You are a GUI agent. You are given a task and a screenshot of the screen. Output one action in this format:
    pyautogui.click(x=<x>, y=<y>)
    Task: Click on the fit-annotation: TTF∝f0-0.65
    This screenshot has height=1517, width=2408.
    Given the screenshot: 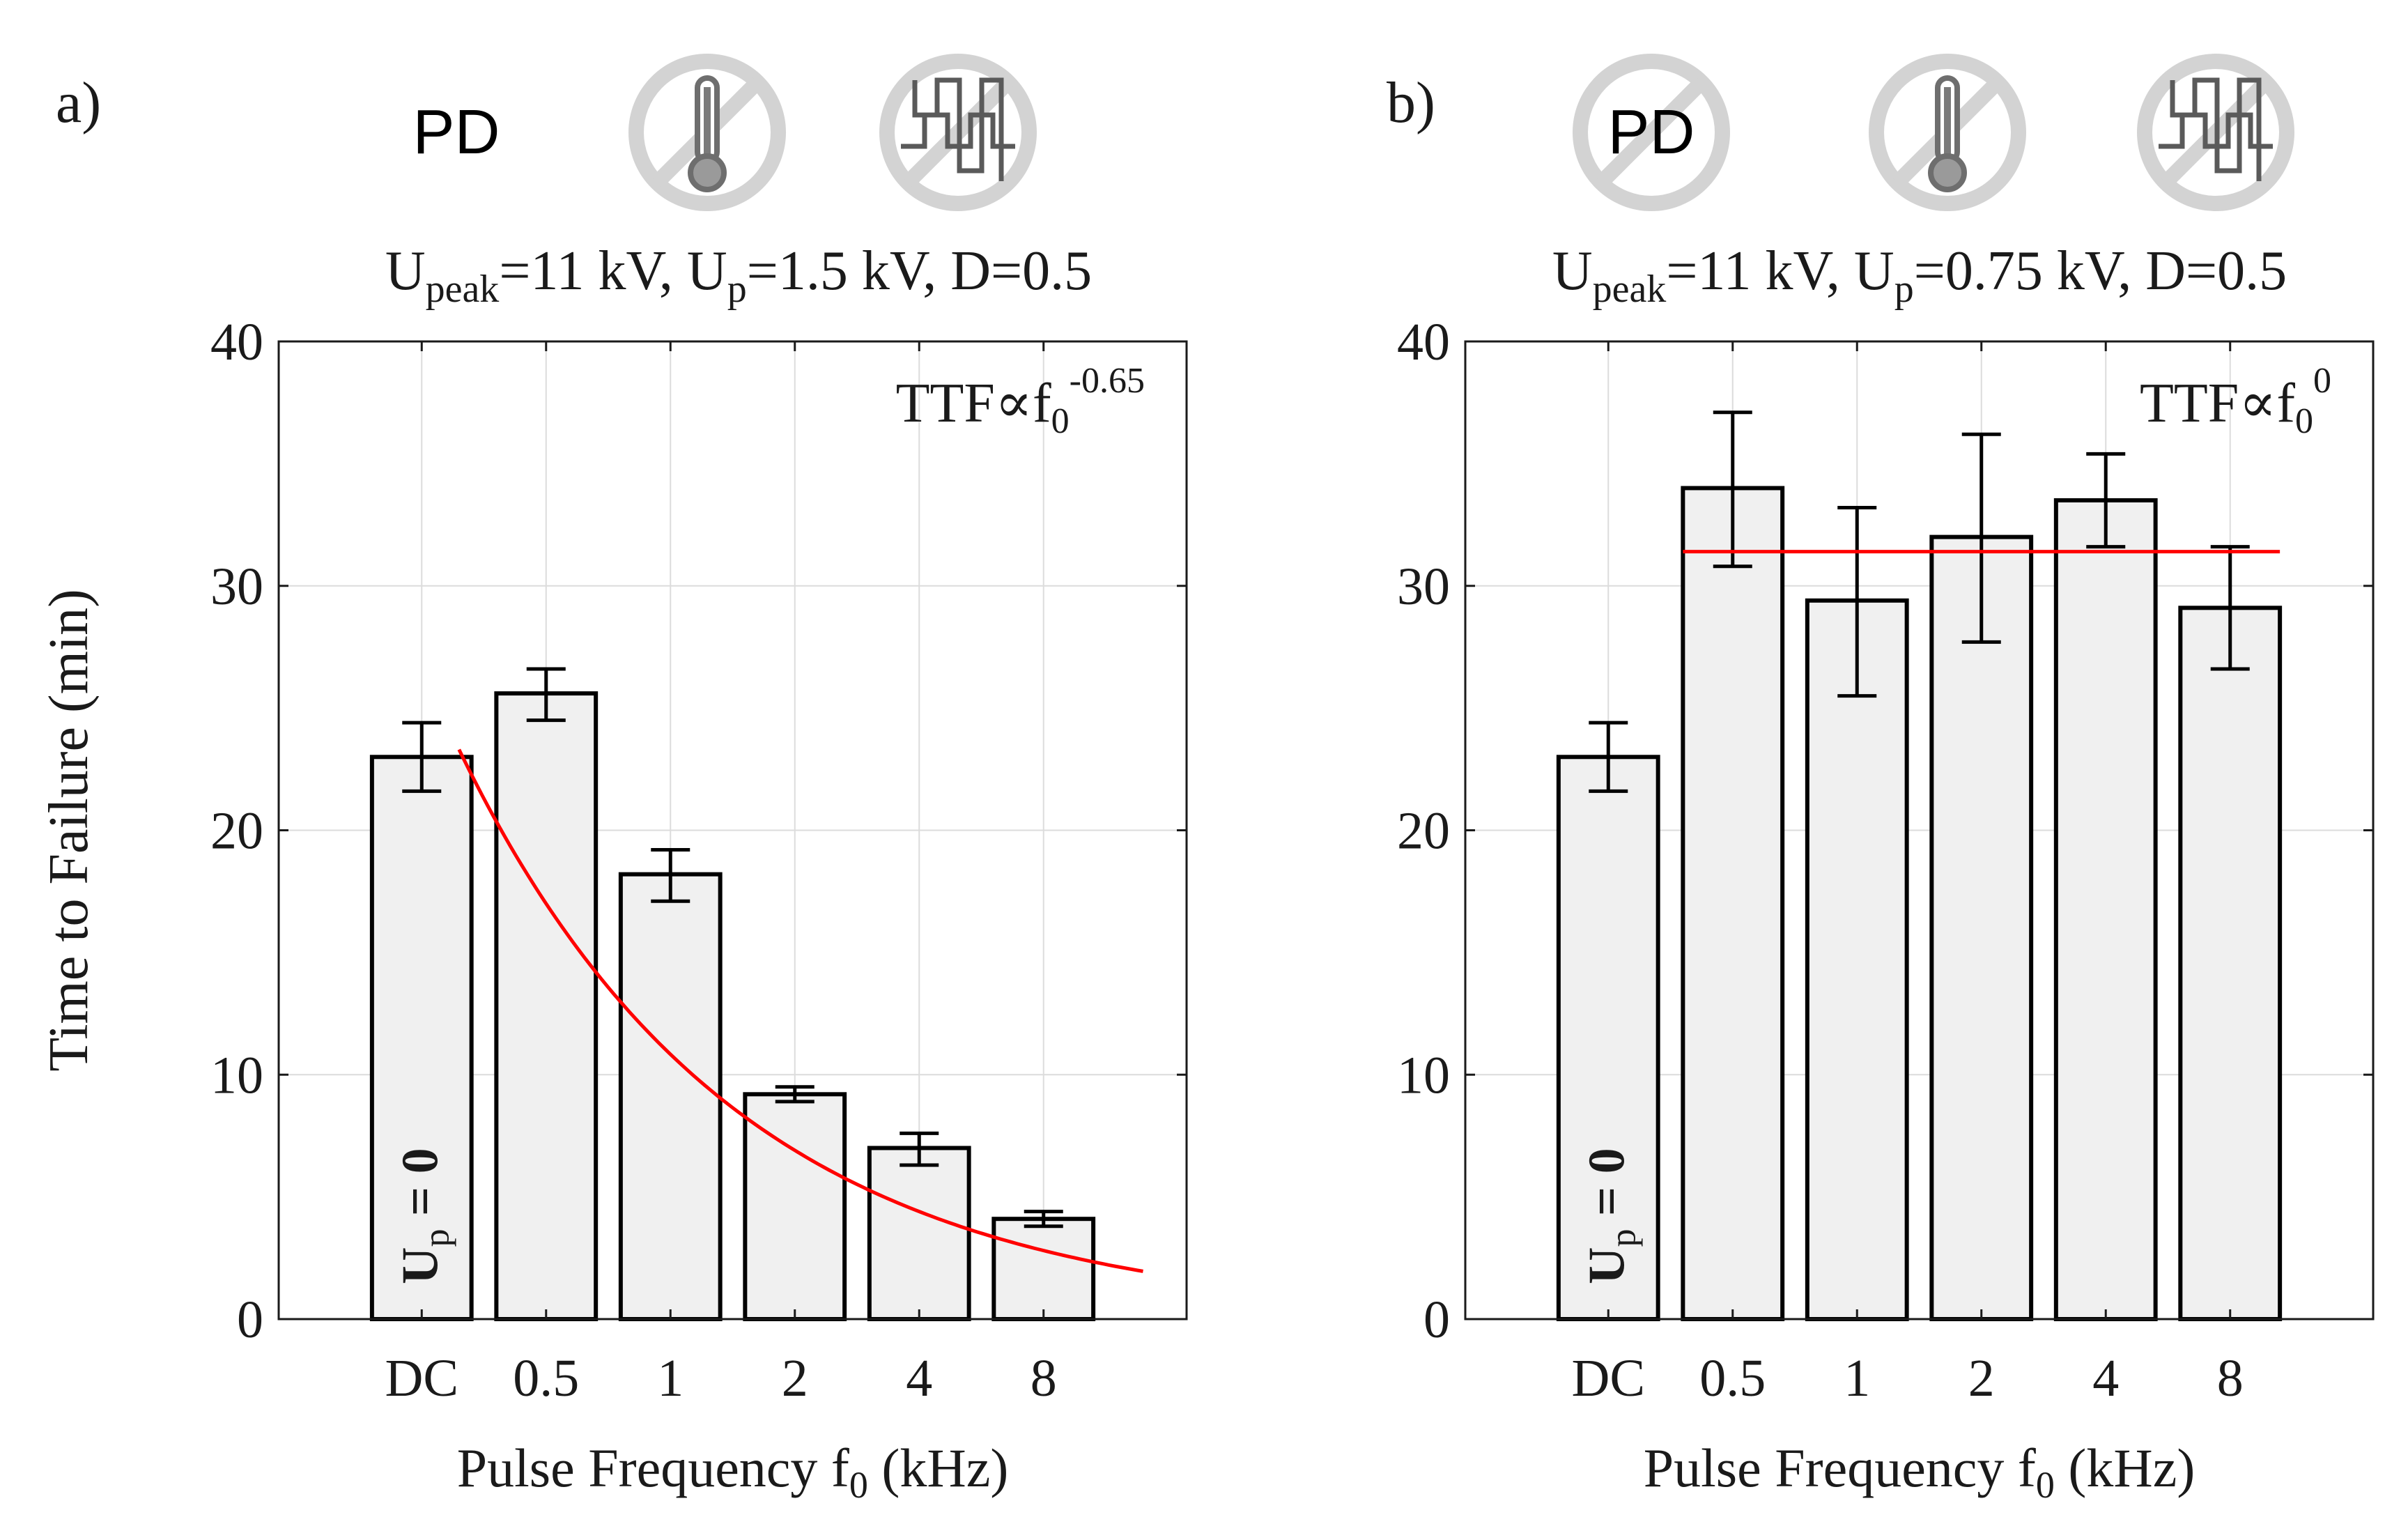 What is the action you would take?
    pyautogui.click(x=1021, y=401)
    